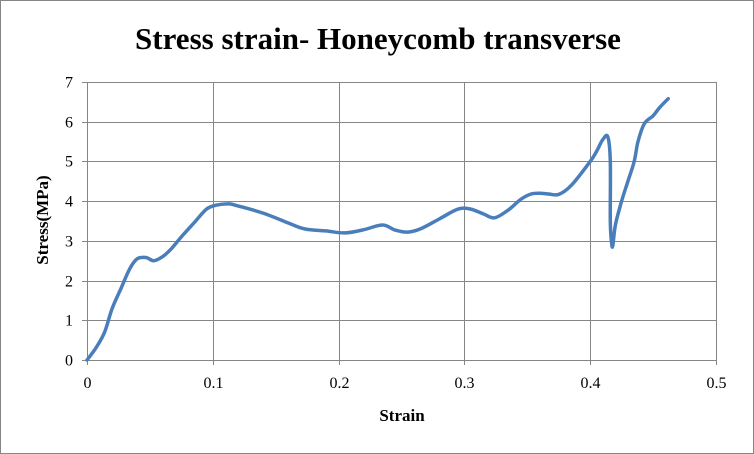 This screenshot has width=754, height=454. What do you see at coordinates (69, 222) in the screenshot?
I see `y-tick-labels: 0 1 2 3 4 5 6 7` at bounding box center [69, 222].